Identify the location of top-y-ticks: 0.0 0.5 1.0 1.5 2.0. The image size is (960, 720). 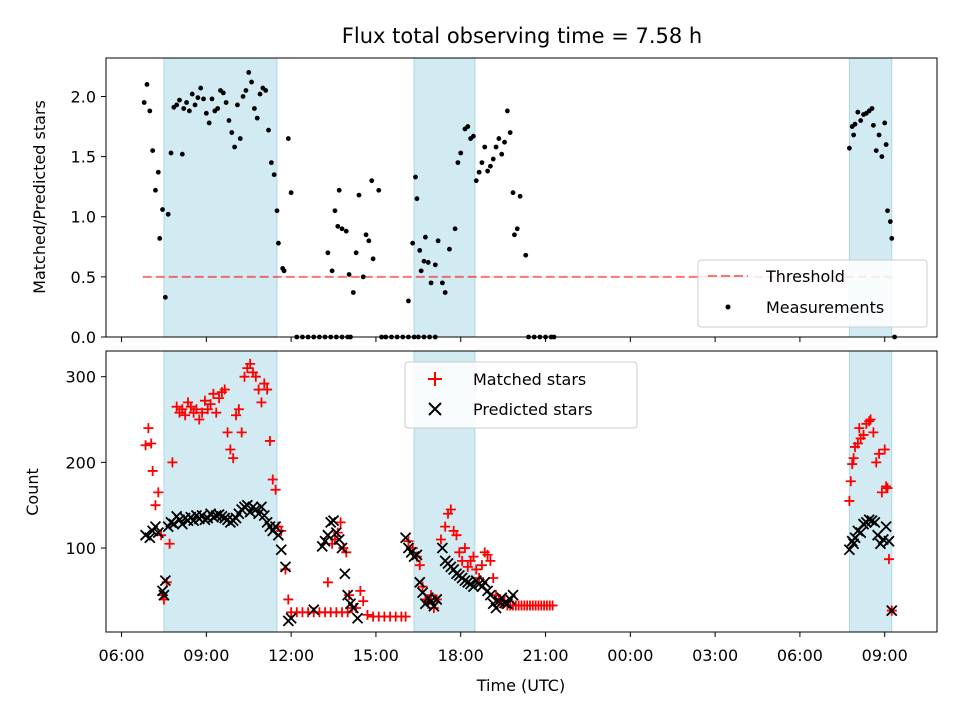
(88, 217).